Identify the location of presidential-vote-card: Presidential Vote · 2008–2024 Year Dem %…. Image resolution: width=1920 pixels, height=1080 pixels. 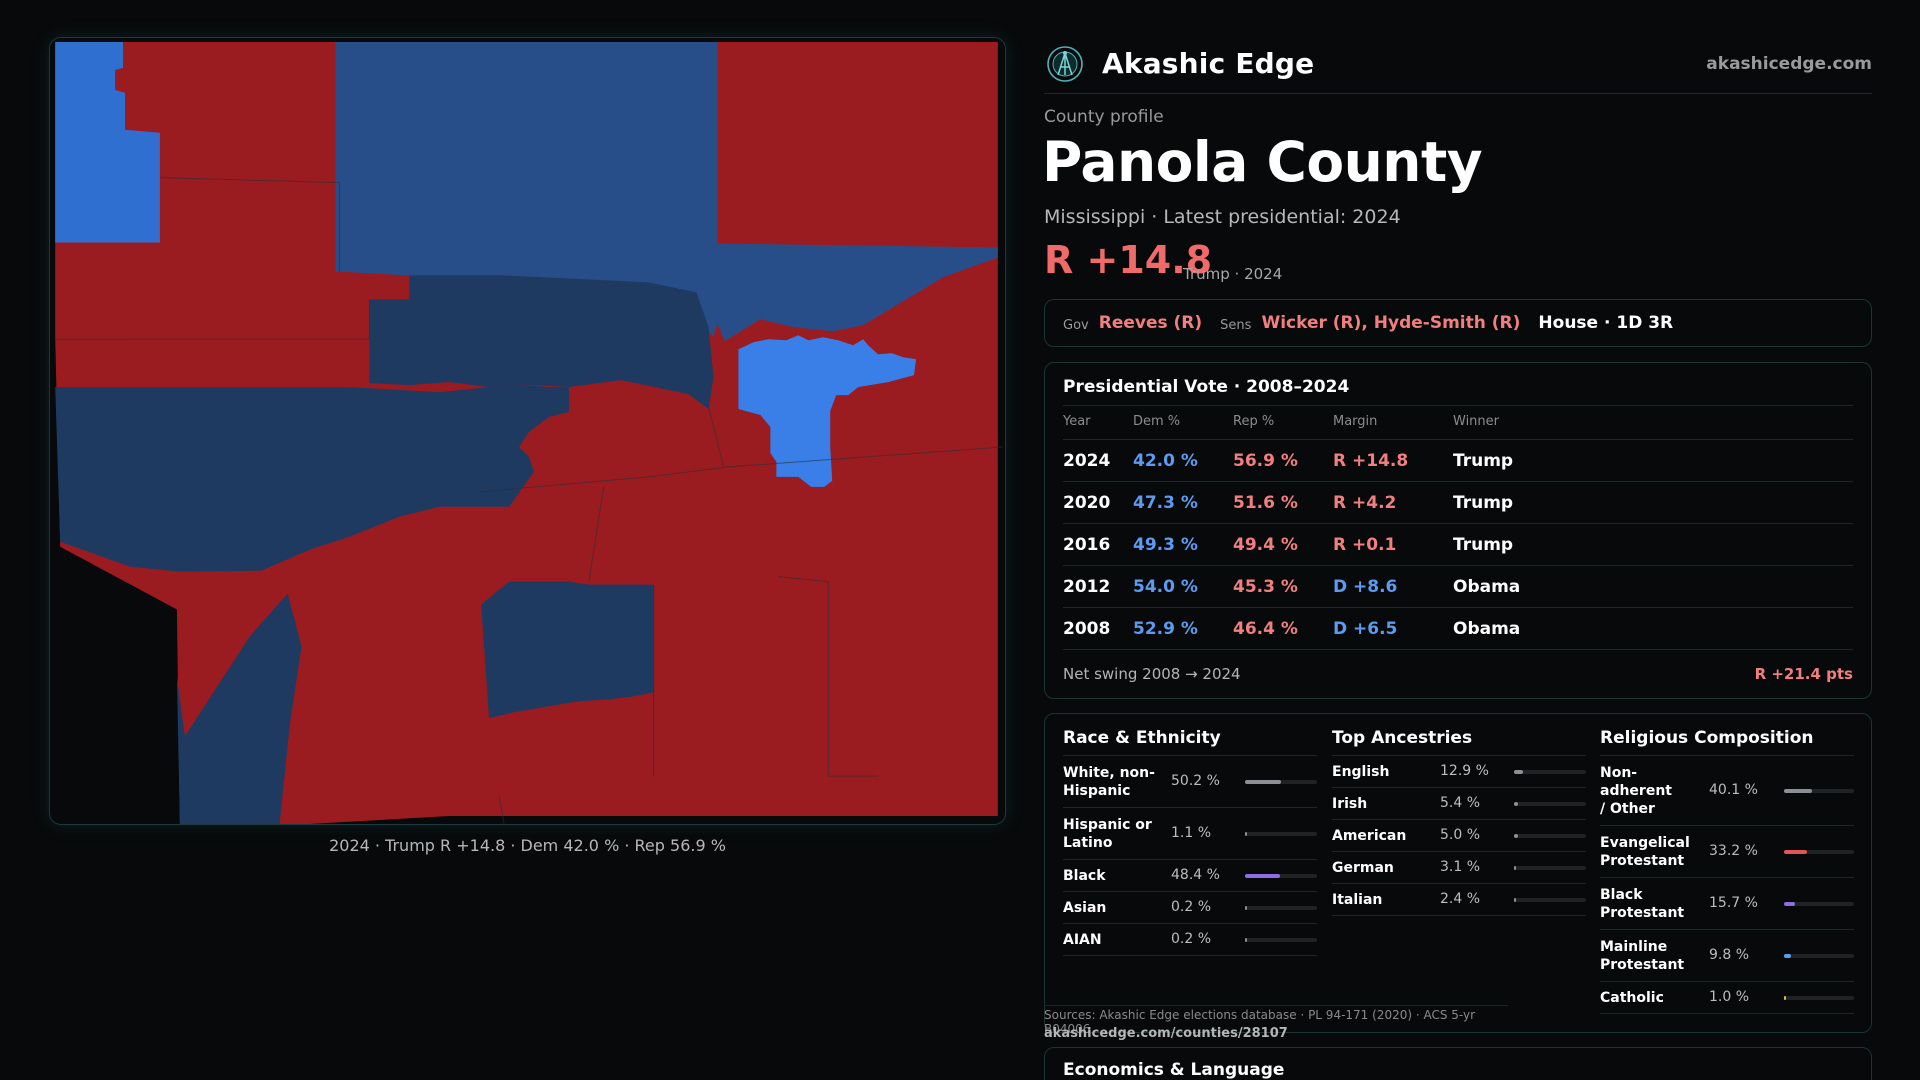
(1458, 530).